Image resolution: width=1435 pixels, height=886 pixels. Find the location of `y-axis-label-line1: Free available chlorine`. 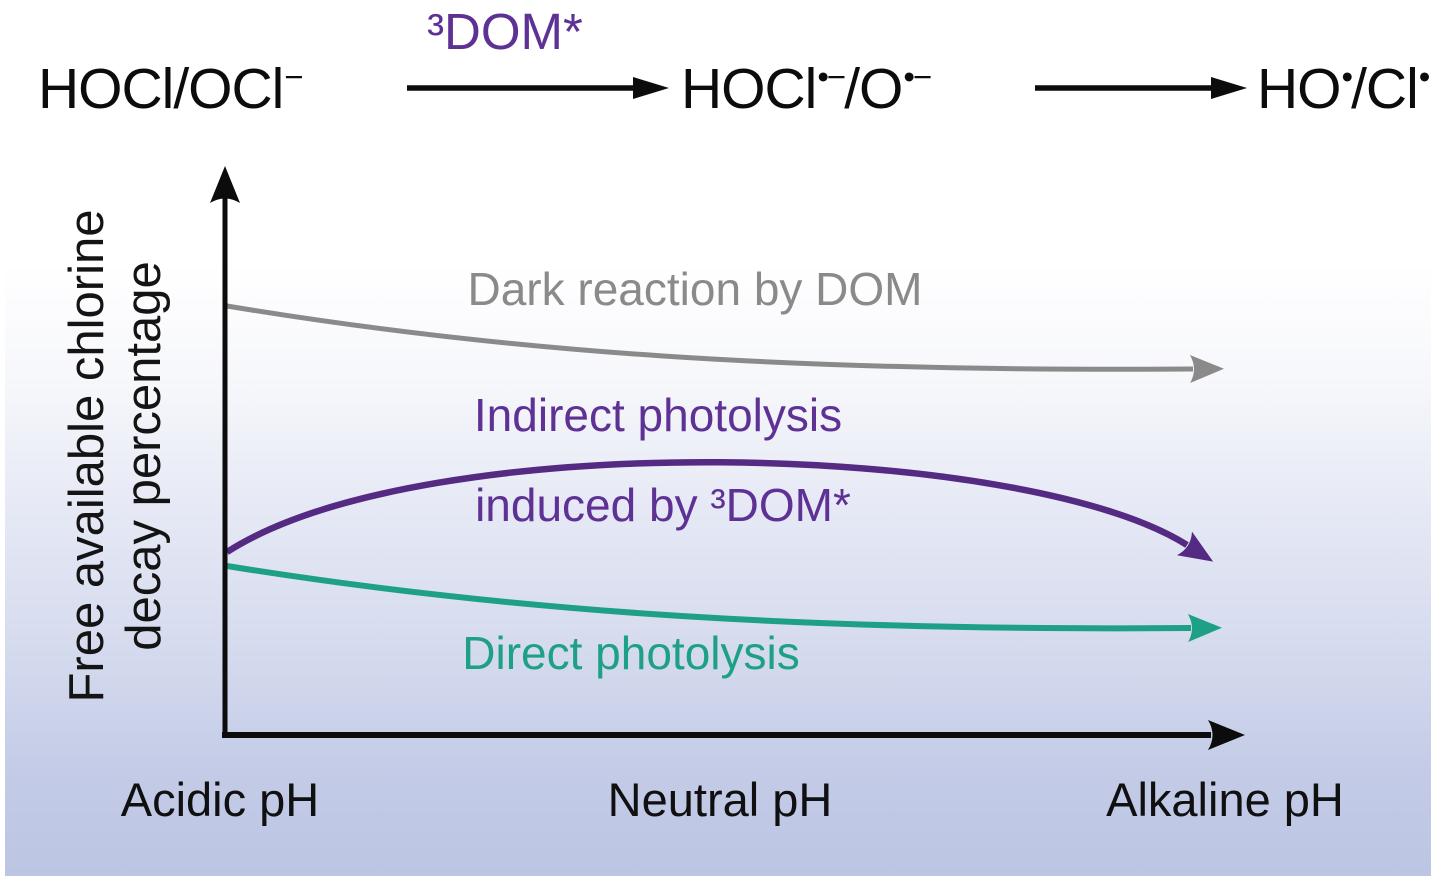

y-axis-label-line1: Free available chlorine is located at coordinates (87, 456).